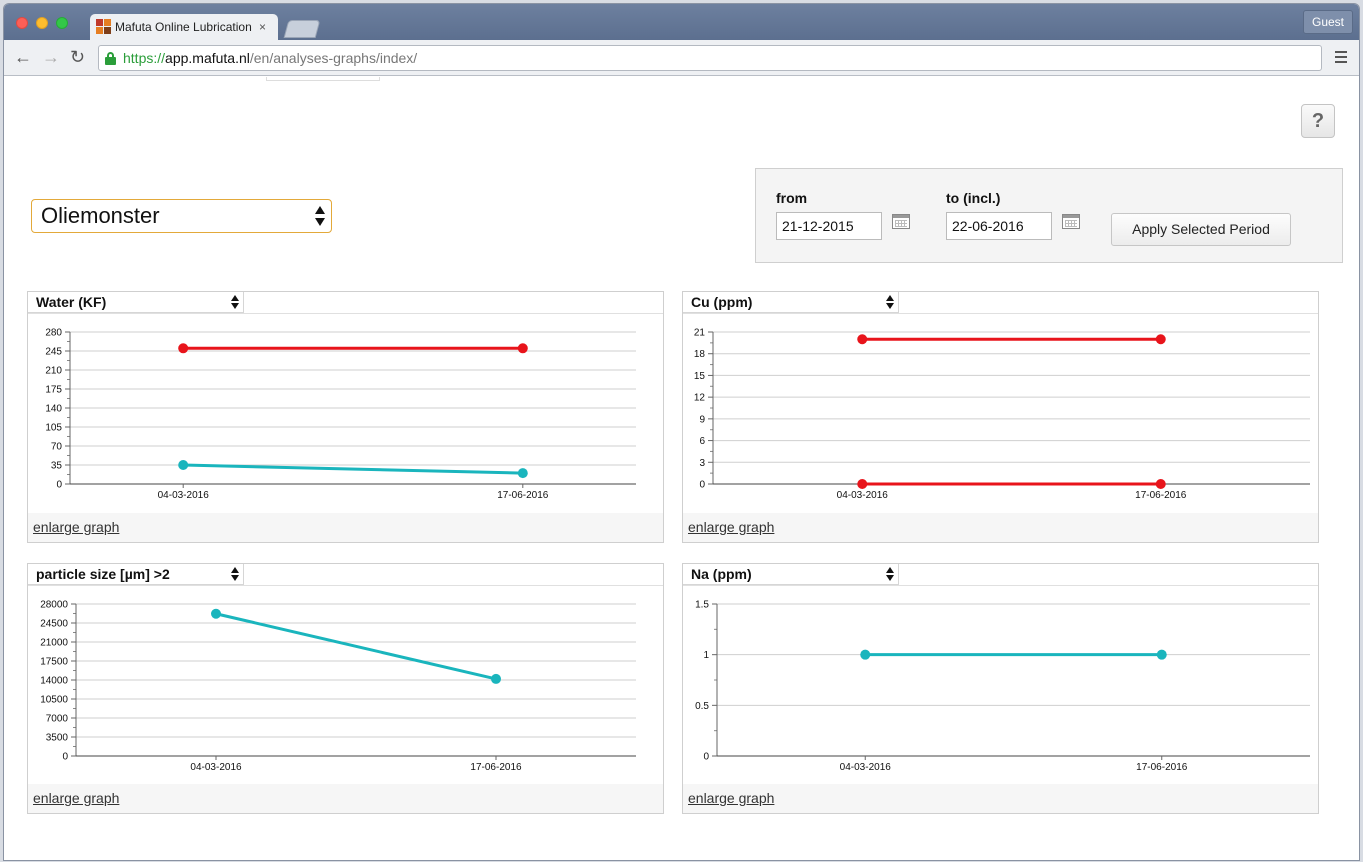  What do you see at coordinates (53, 352) in the screenshot?
I see `y-tick-label: 245` at bounding box center [53, 352].